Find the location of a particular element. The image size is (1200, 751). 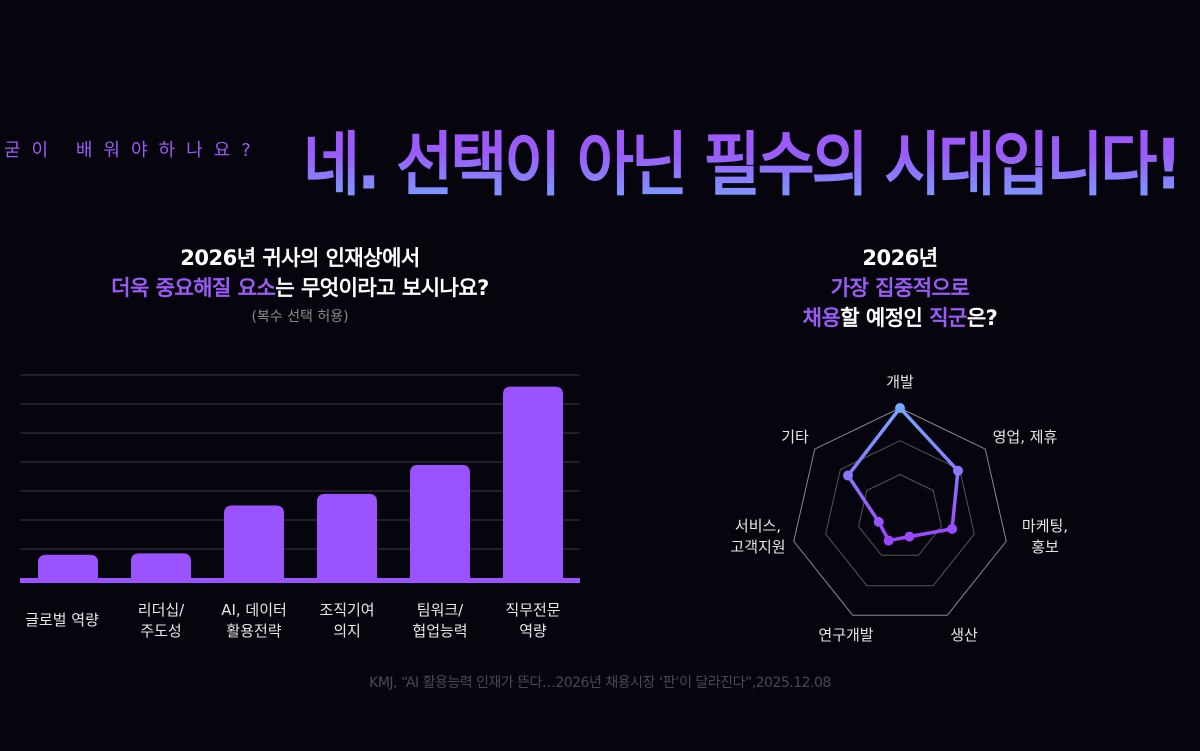

bar-category-label: 리더십/ is located at coordinates (161, 610).